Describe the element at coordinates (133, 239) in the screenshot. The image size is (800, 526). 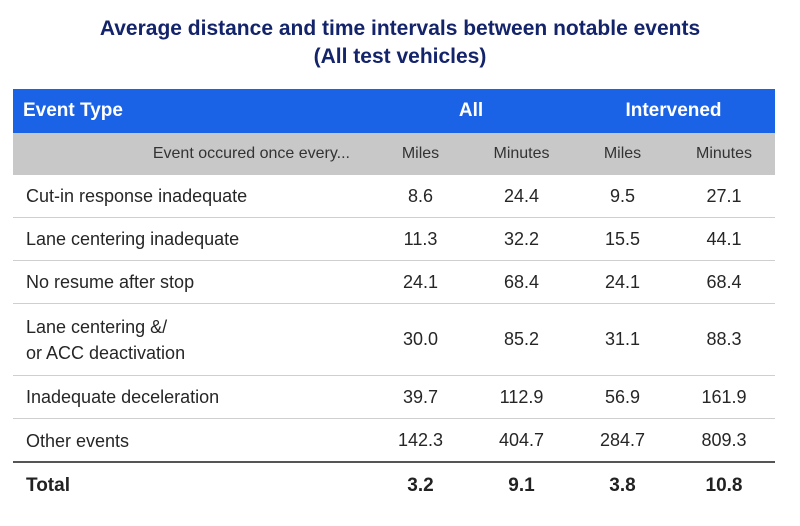
I see `event-type-cell: Lane centering inadequate` at that location.